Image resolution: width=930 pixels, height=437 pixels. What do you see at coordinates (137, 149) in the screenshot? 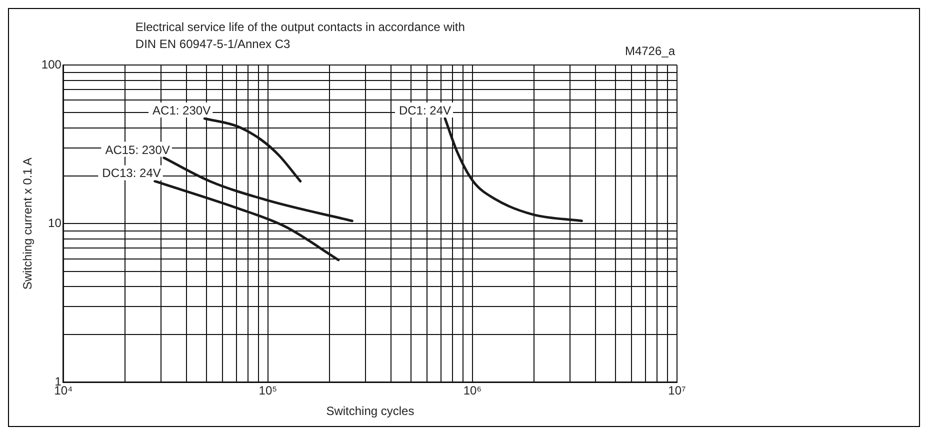
I see `series-label: AC15: 230V` at bounding box center [137, 149].